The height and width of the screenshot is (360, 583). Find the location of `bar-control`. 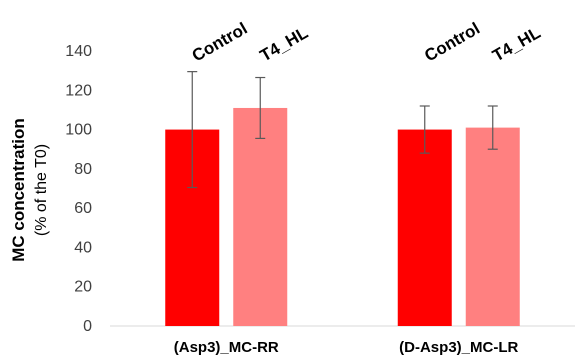

bar-control is located at coordinates (424, 227).